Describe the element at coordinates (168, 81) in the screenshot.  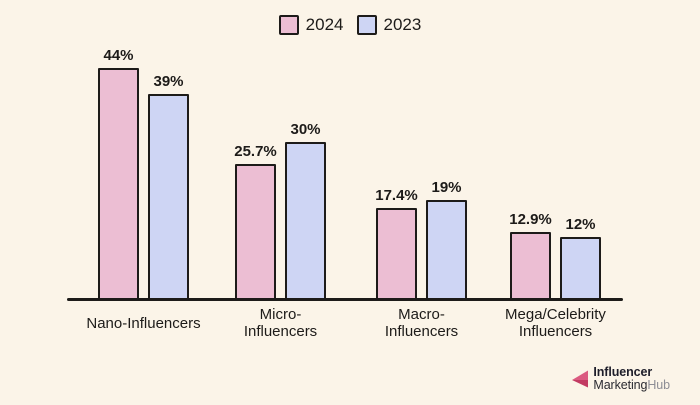
I see `value-label-2023-nano-influencers: 39%` at that location.